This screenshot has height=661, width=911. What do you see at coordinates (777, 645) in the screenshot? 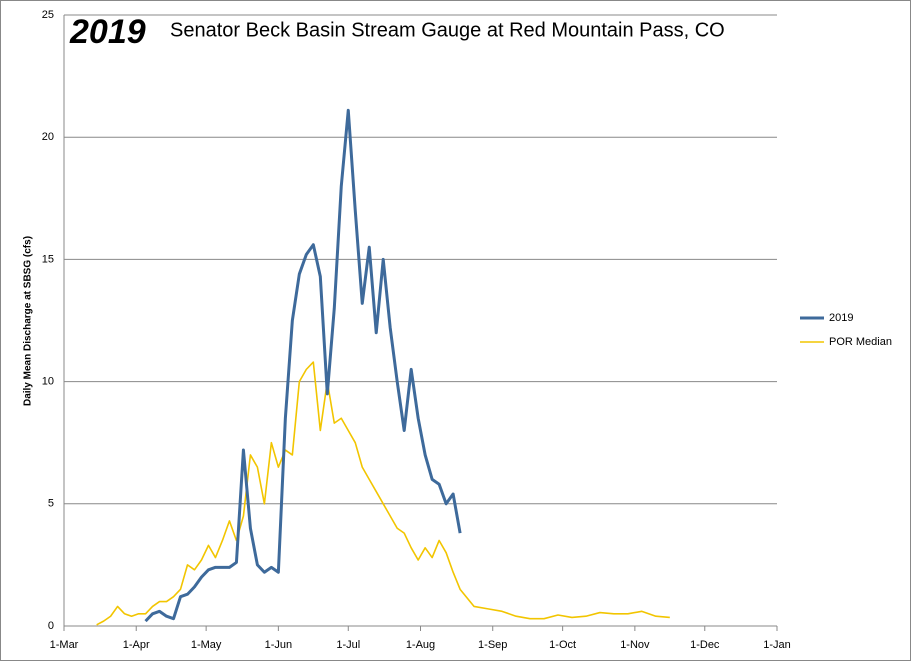
I see `x-tick-label: 1-Jan` at bounding box center [777, 645].